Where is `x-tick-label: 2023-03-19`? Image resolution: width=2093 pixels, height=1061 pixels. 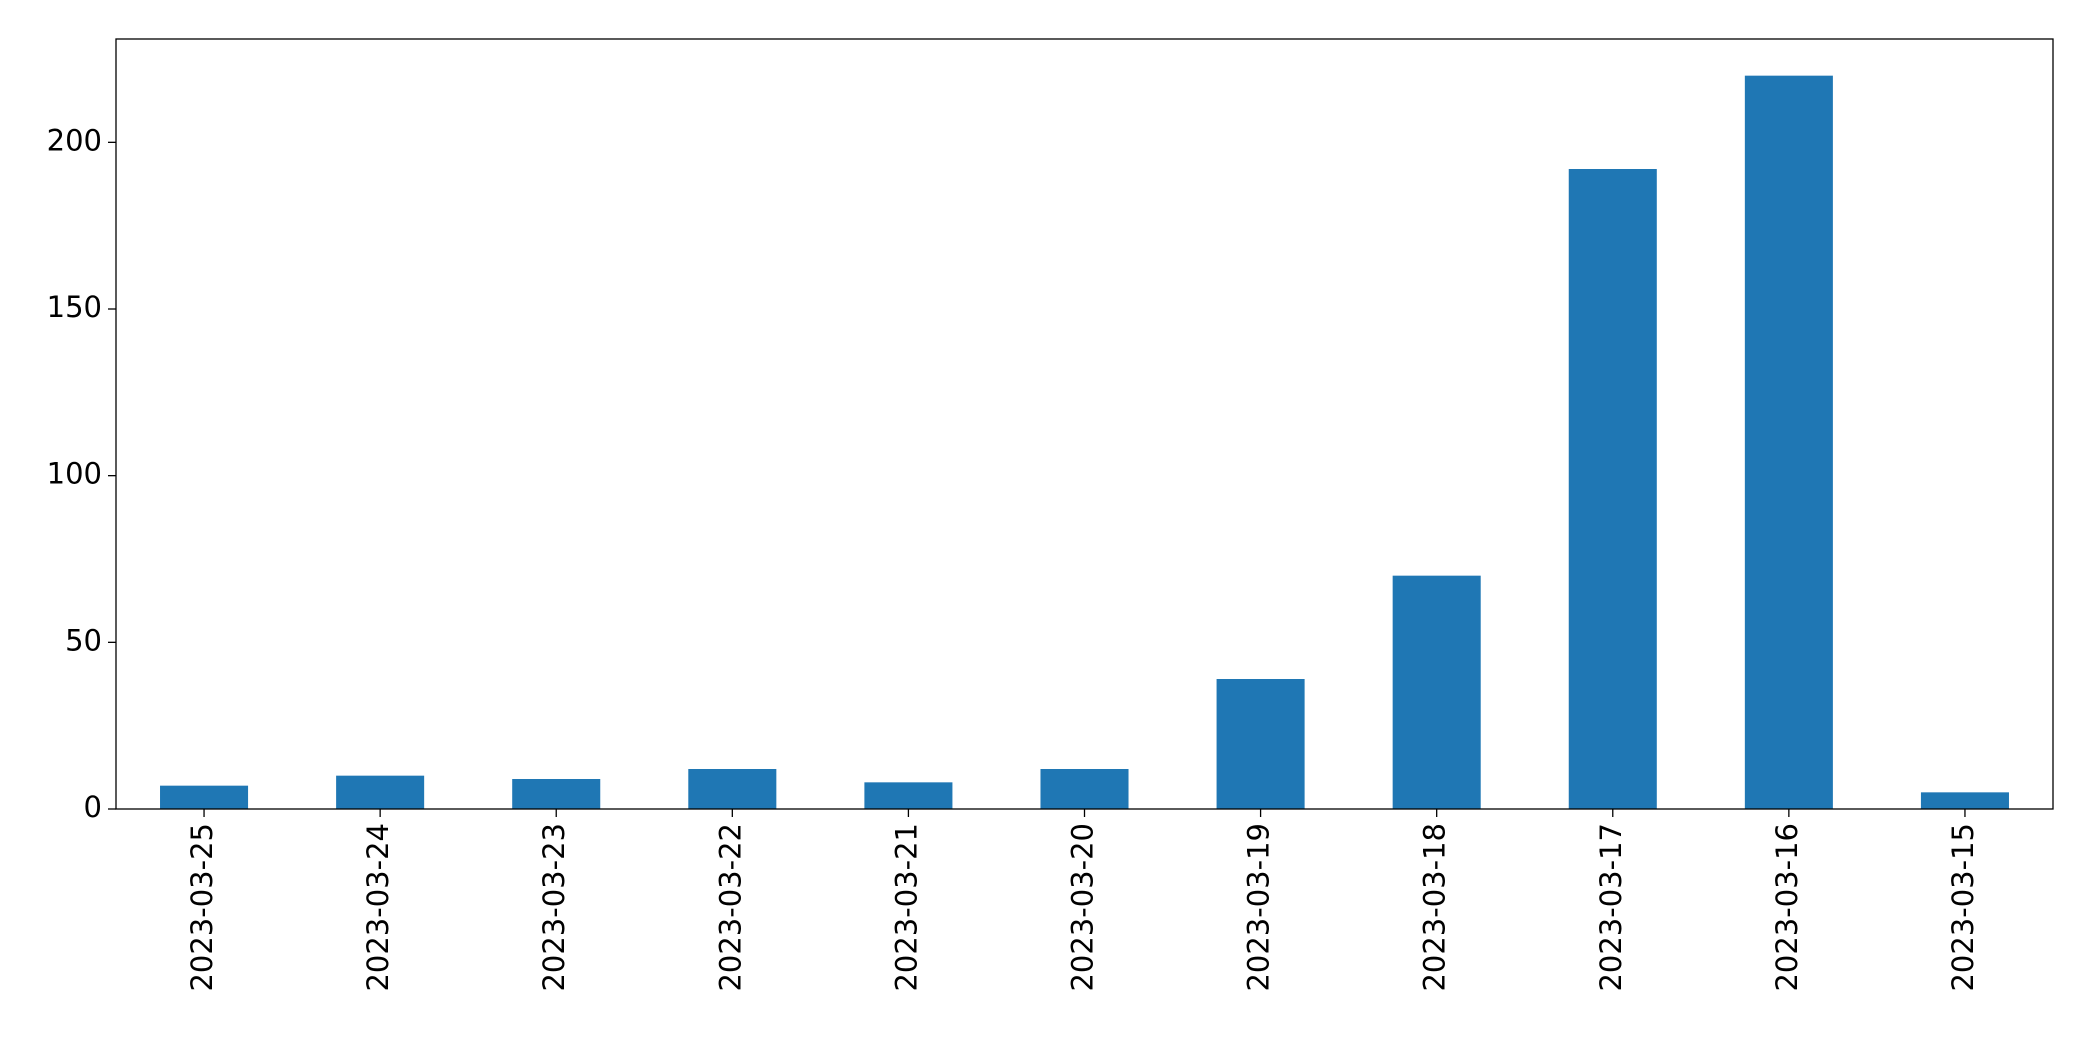
x-tick-label: 2023-03-19 is located at coordinates (1259, 907).